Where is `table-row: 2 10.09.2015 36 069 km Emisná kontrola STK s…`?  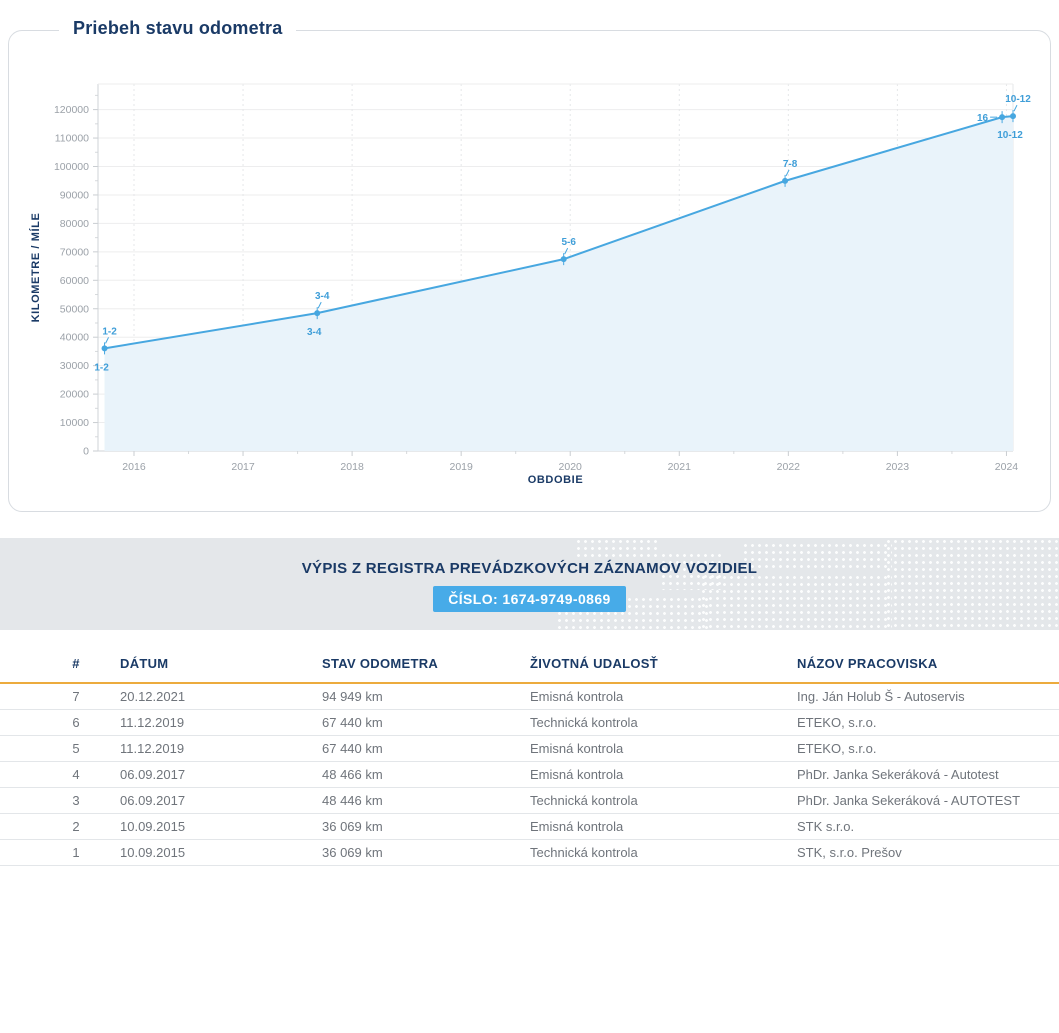 table-row: 2 10.09.2015 36 069 km Emisná kontrola STK s… is located at coordinates (529, 826).